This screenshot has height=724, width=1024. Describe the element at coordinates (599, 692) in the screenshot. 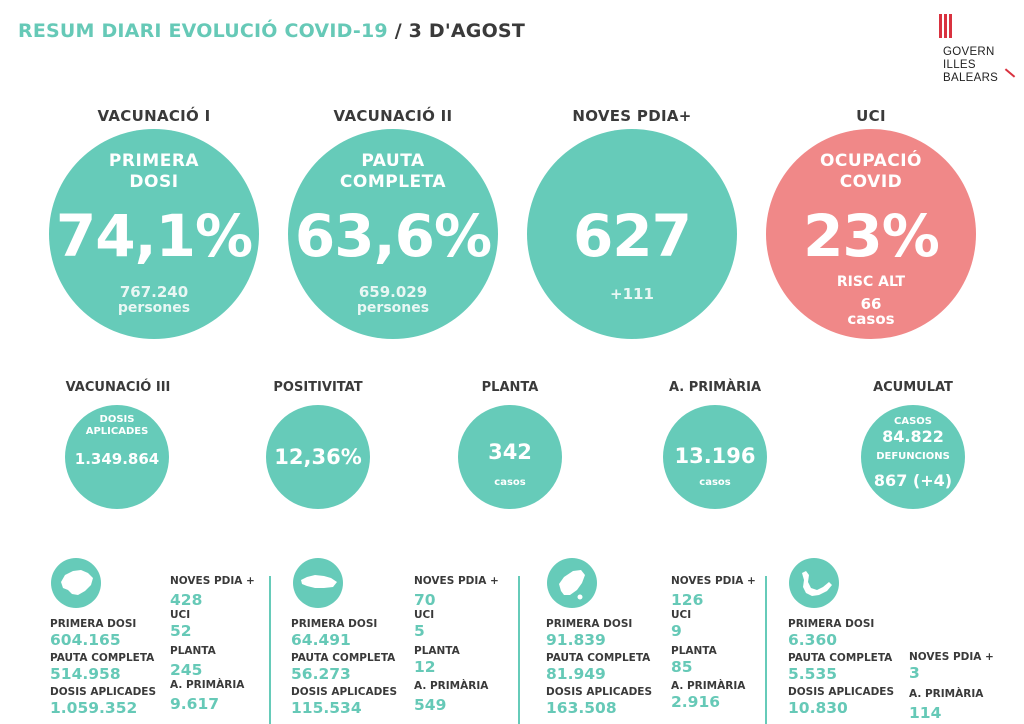

I see `eivissa-dosis-aplicades-label: DOSIS APLICADES` at that location.